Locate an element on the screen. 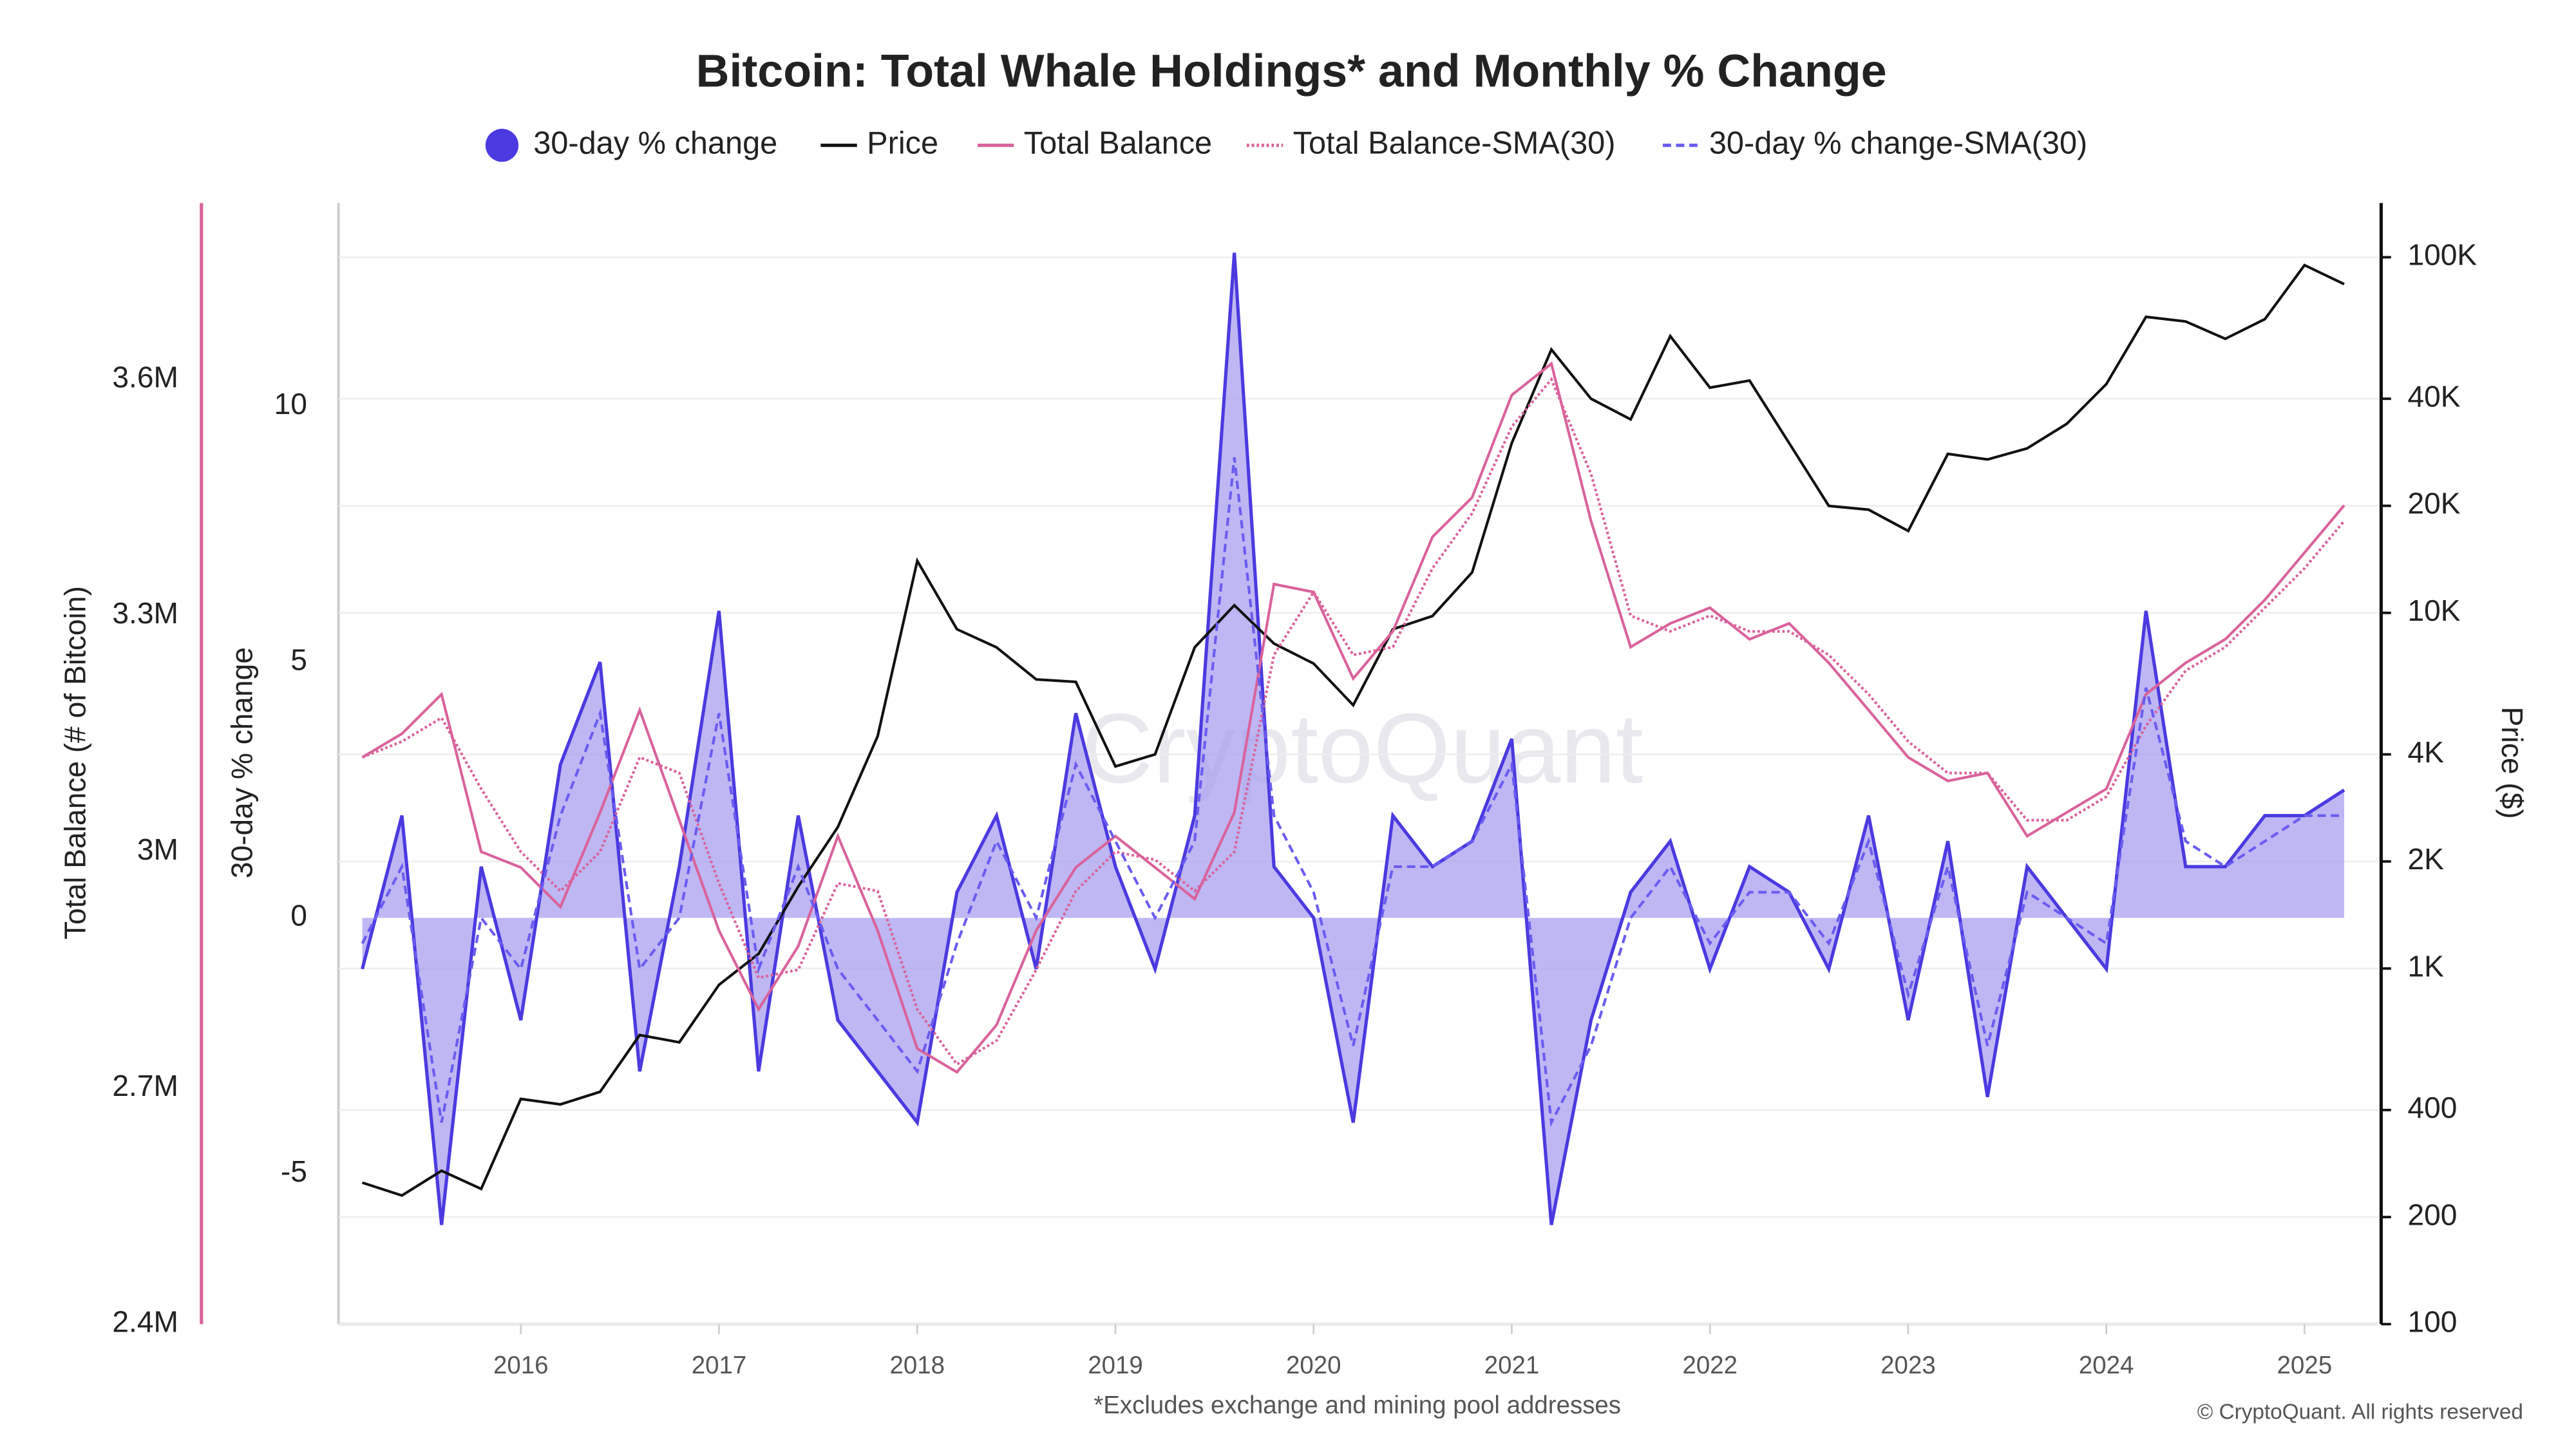 The image size is (2576, 1452). y3-tick-label: 2.7M is located at coordinates (145, 1085).